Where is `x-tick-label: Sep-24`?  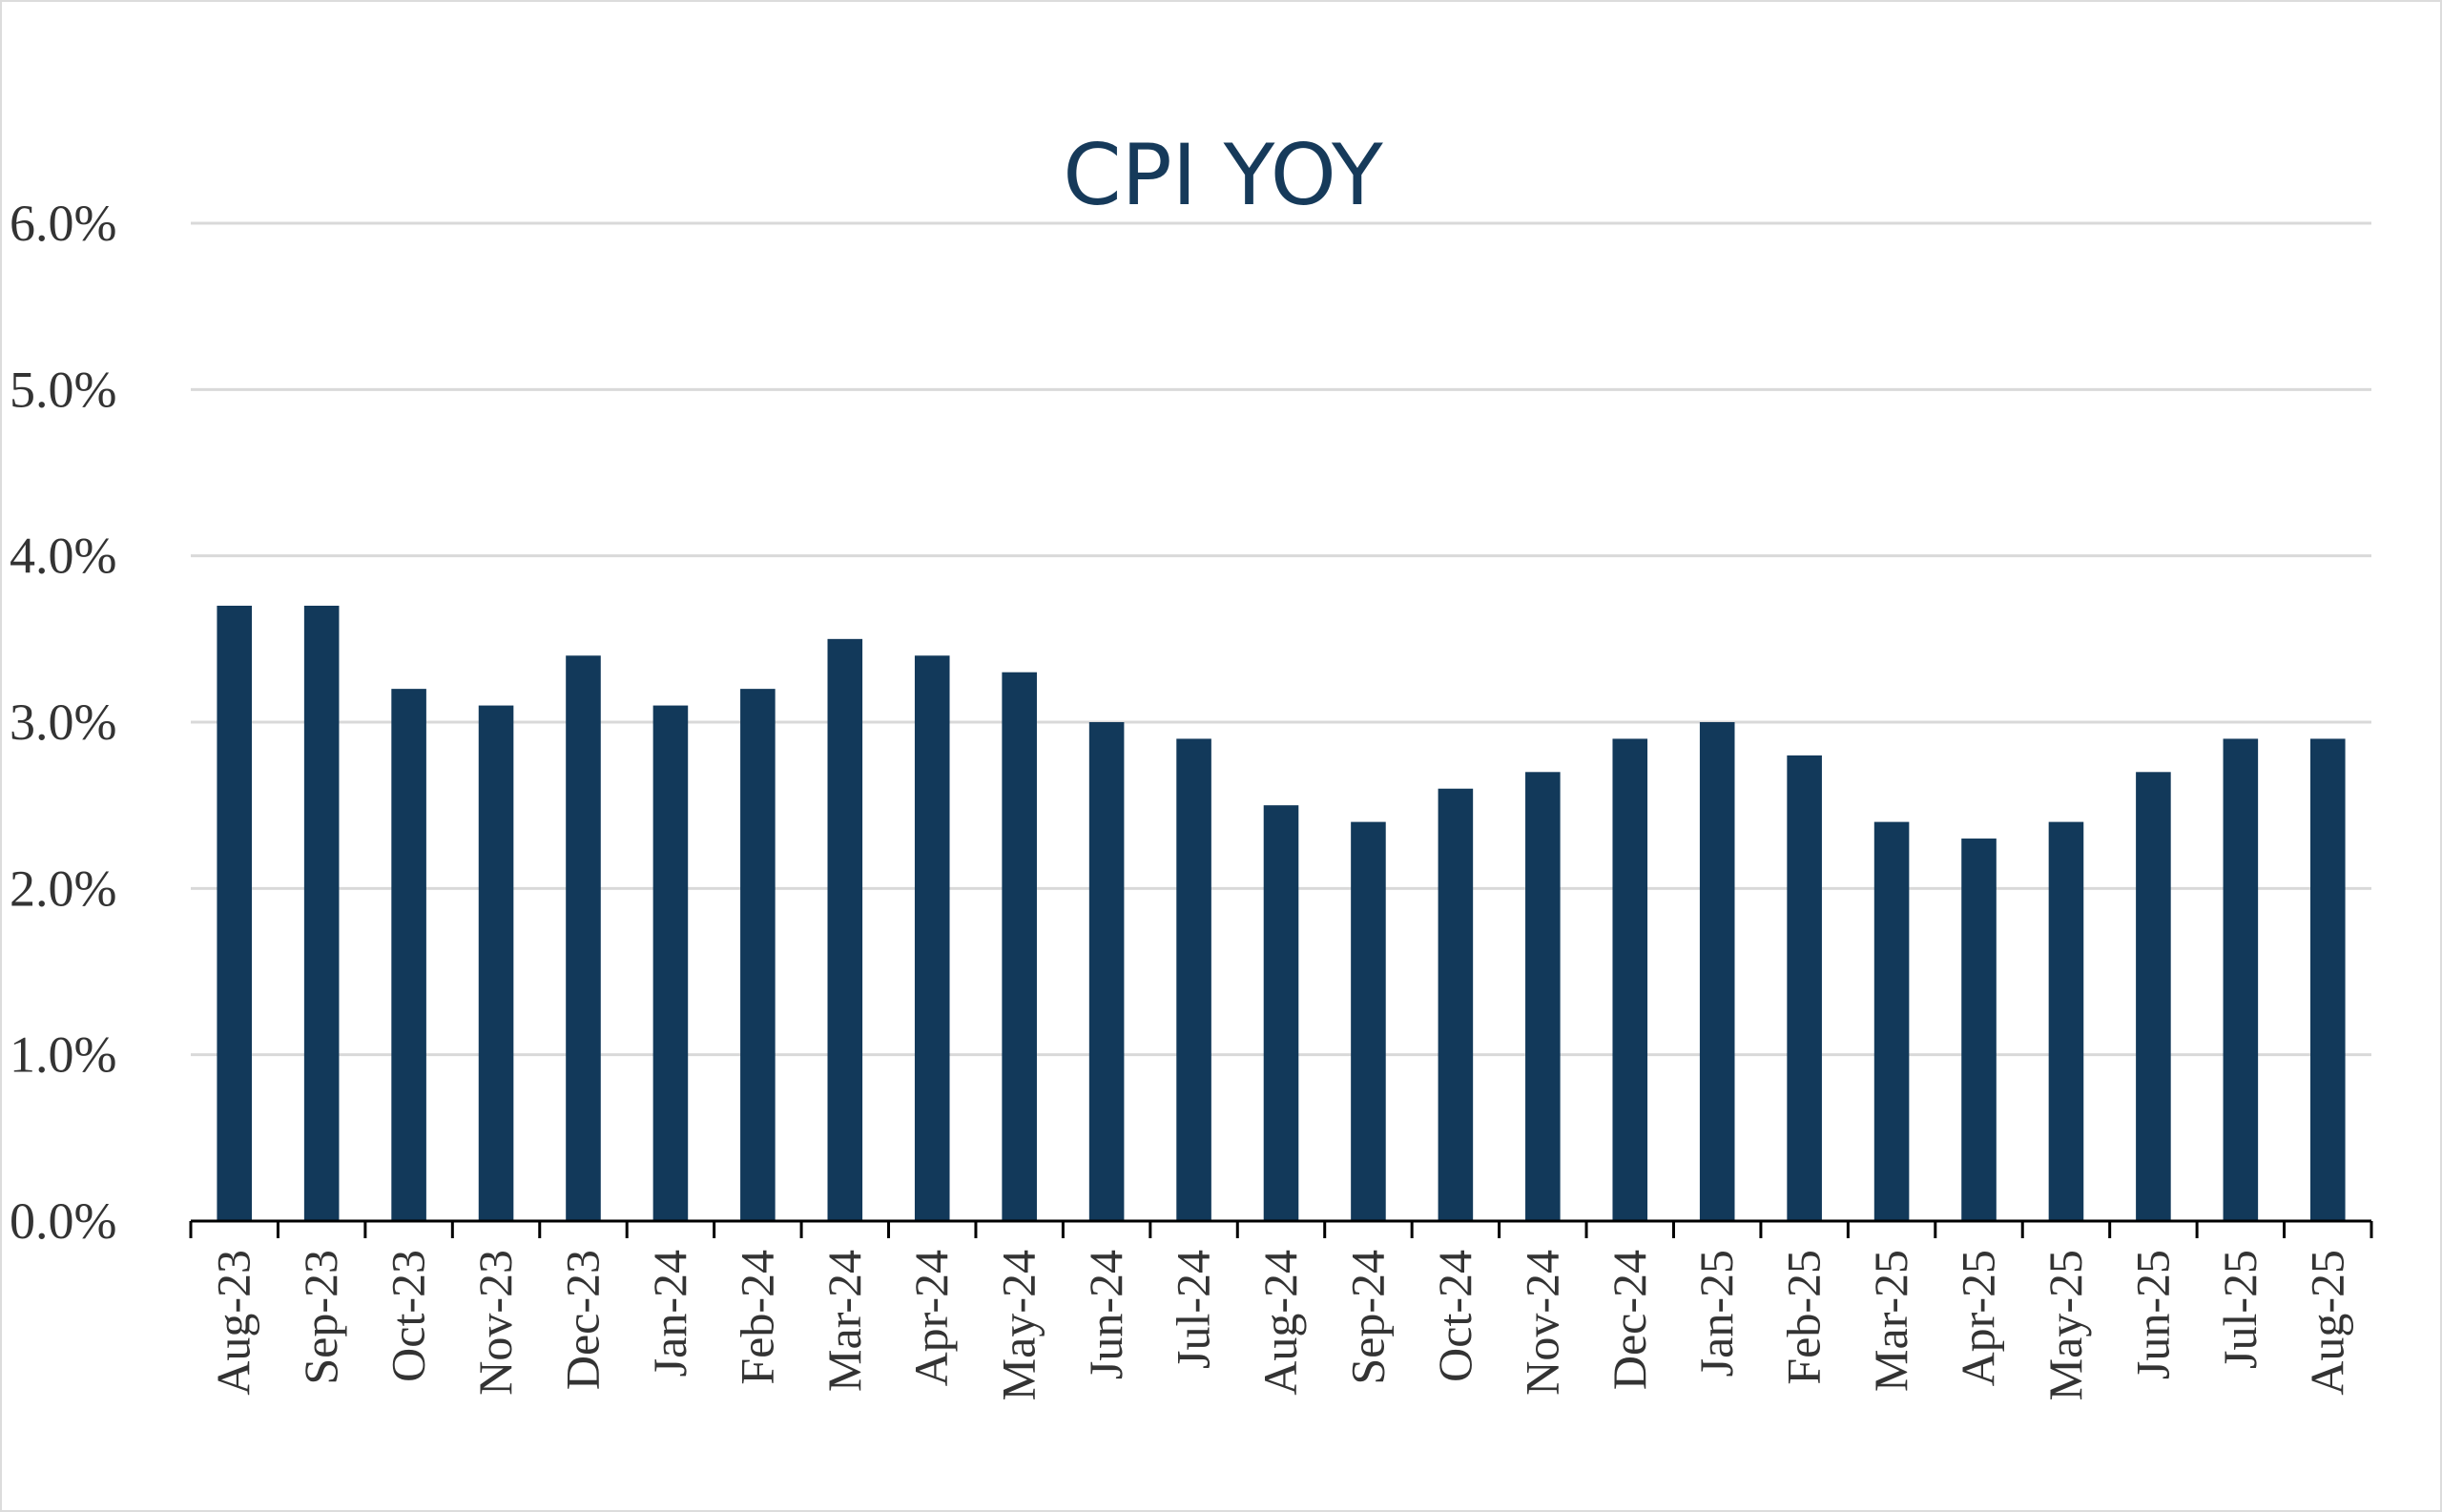
x-tick-label: Sep-24 is located at coordinates (1367, 1317).